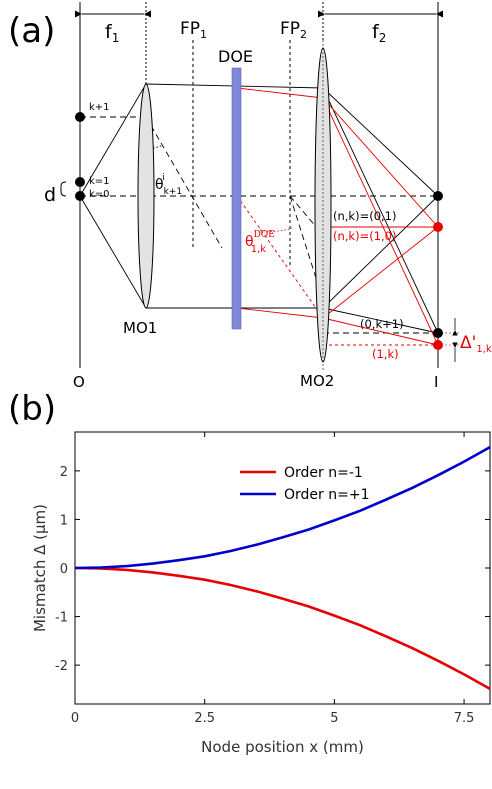 The width and height of the screenshot is (492, 789). What do you see at coordinates (63, 189) in the screenshot?
I see `d-brace` at bounding box center [63, 189].